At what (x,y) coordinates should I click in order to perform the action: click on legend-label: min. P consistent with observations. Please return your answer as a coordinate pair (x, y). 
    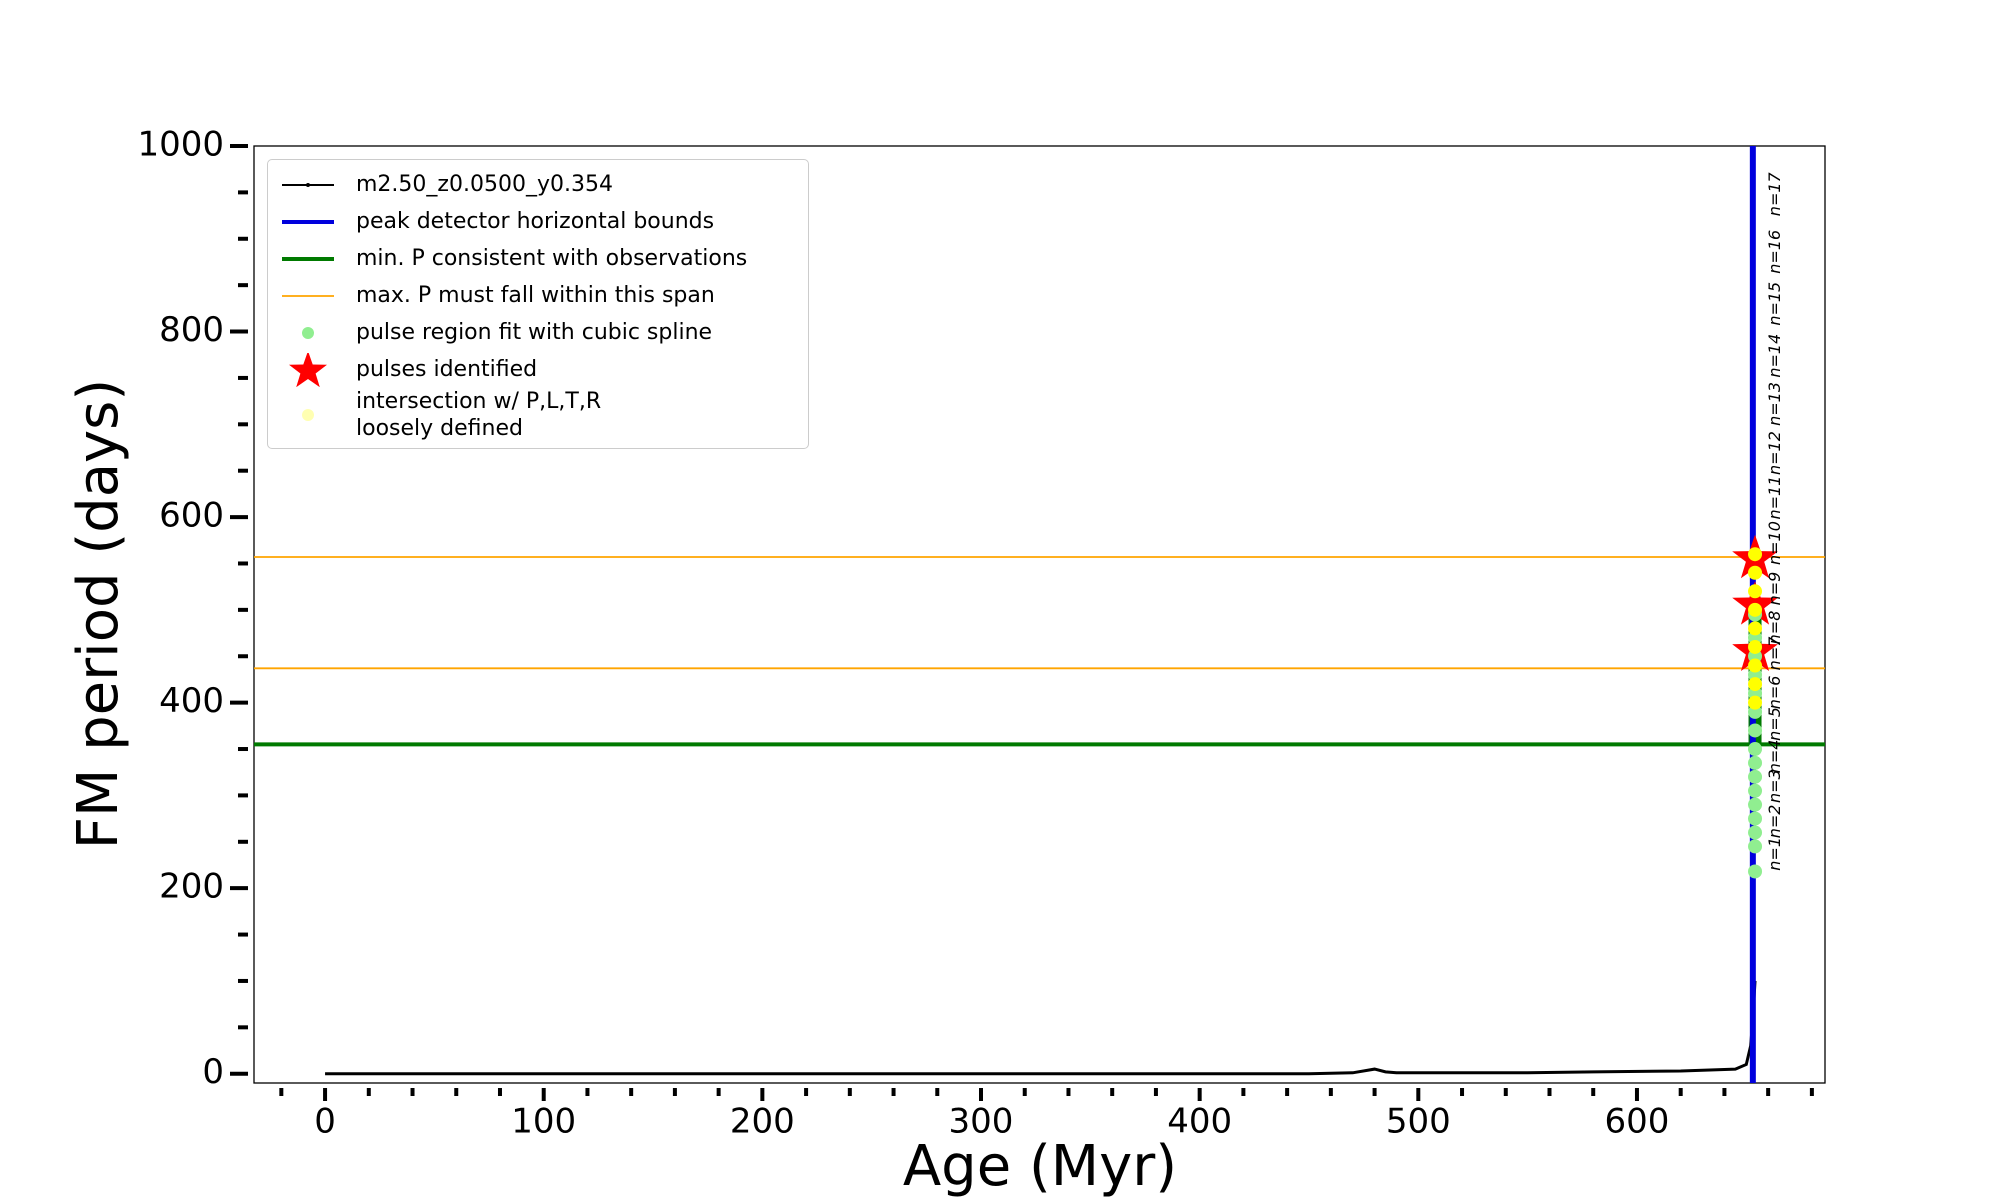
    Looking at the image, I should click on (552, 258).